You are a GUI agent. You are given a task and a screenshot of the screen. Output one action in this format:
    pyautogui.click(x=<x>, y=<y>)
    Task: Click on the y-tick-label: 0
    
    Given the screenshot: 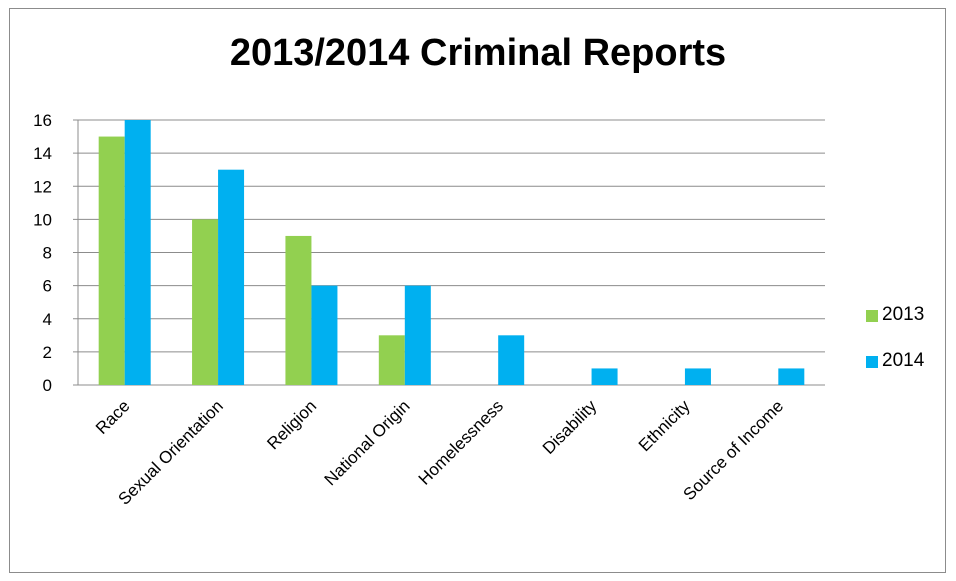 What is the action you would take?
    pyautogui.click(x=47, y=385)
    